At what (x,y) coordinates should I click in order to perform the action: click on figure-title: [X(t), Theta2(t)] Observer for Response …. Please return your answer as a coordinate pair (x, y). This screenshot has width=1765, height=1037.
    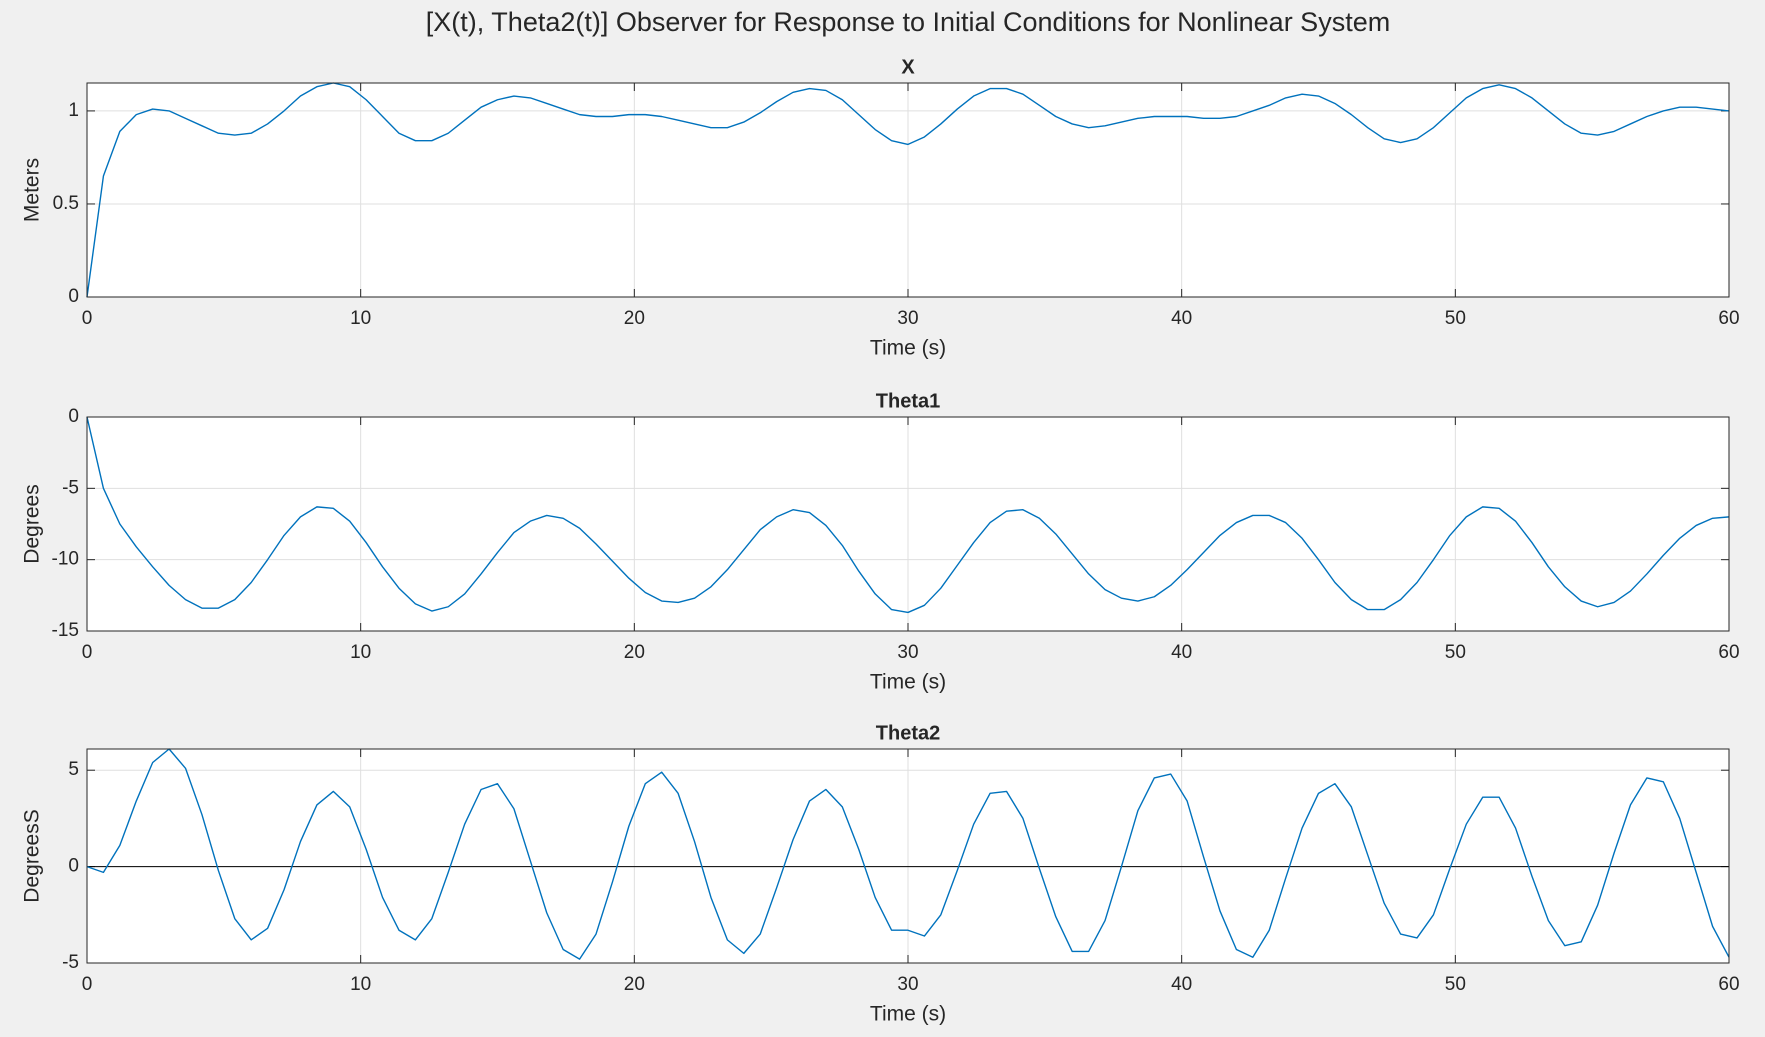
    Looking at the image, I should click on (908, 22).